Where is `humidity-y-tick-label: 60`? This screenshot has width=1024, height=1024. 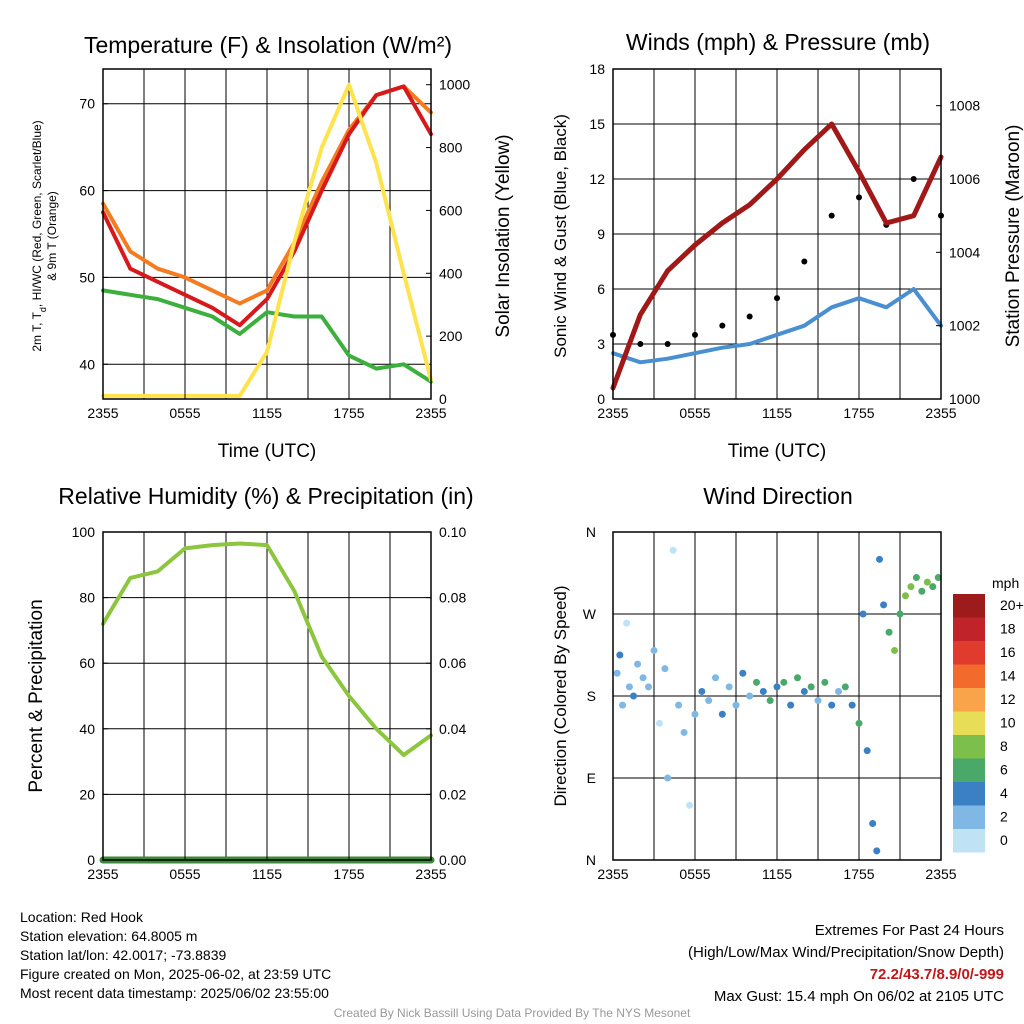
humidity-y-tick-label: 60 is located at coordinates (87, 663).